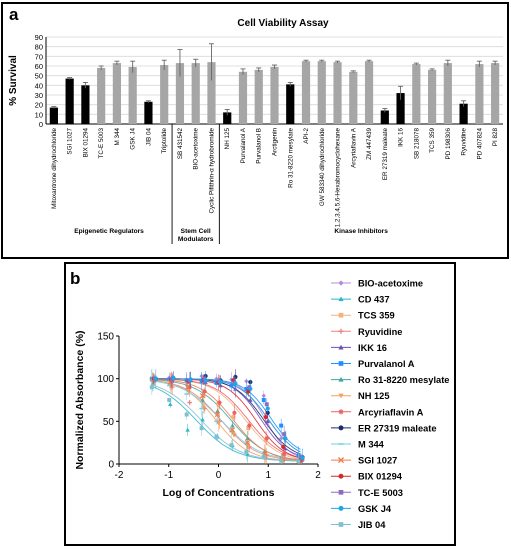 The width and height of the screenshot is (511, 550). I want to click on x-tick-label: ER 27319 maleate, so click(385, 154).